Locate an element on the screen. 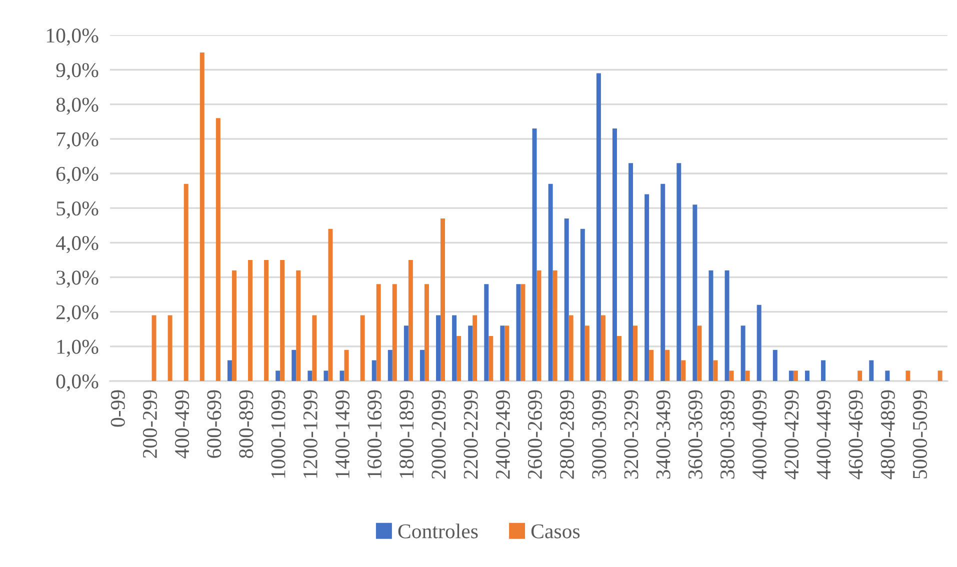  x-tick-label: 3400-3499 is located at coordinates (663, 434).